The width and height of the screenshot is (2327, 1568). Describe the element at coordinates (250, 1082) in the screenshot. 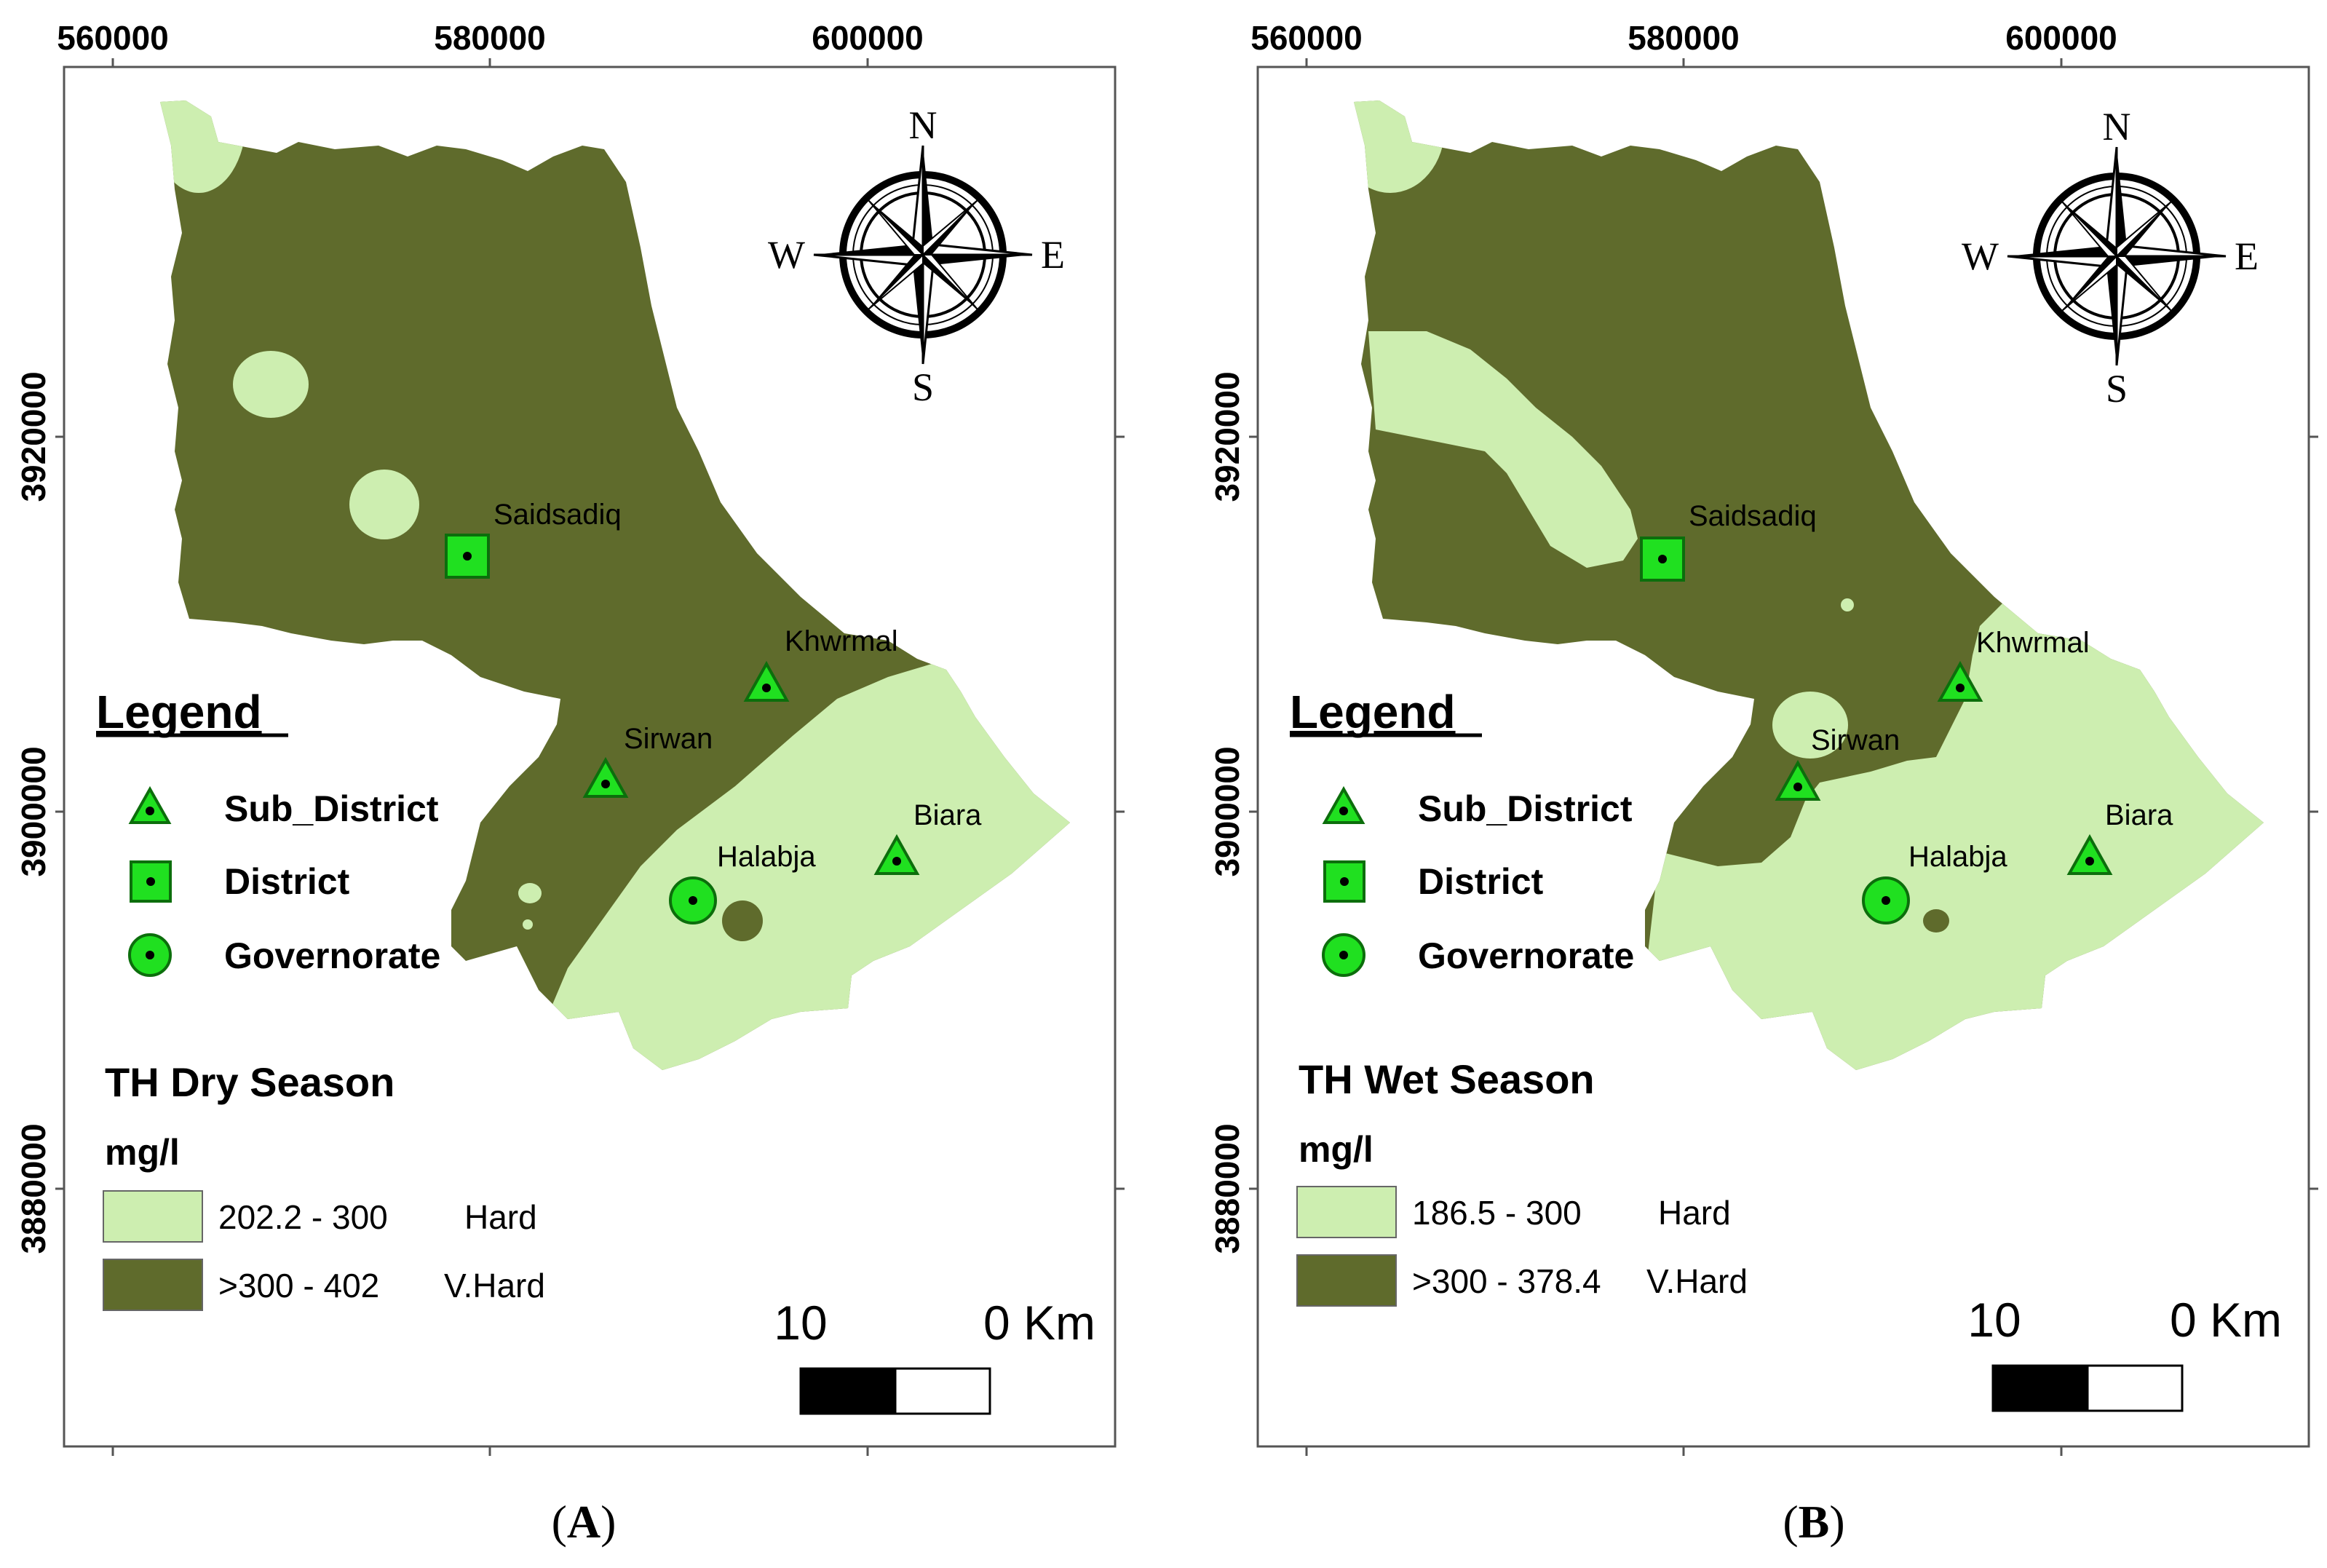

I see `legend-season-title: TH Dry Season` at that location.